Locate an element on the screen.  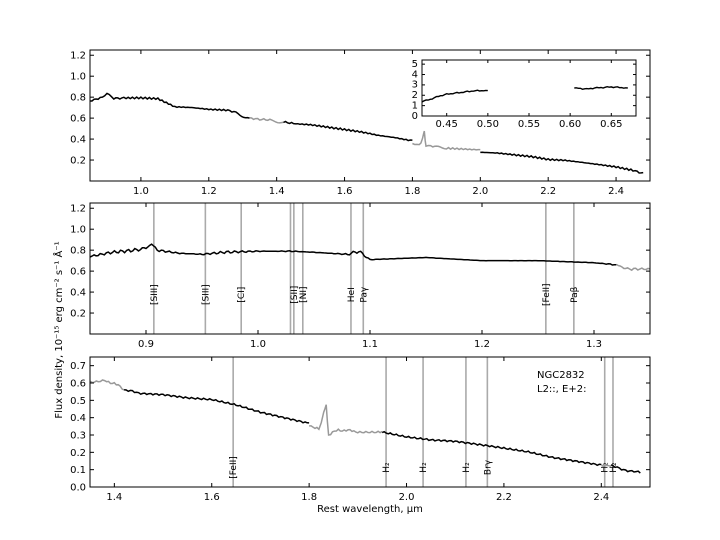
figure-xlabel: Rest wavelength, μm is located at coordinates (370, 509).